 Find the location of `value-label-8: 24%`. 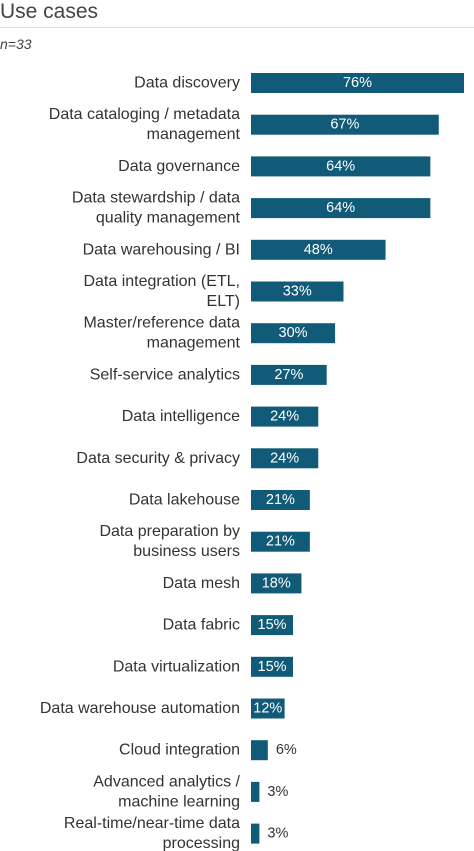

value-label-8: 24% is located at coordinates (284, 417).